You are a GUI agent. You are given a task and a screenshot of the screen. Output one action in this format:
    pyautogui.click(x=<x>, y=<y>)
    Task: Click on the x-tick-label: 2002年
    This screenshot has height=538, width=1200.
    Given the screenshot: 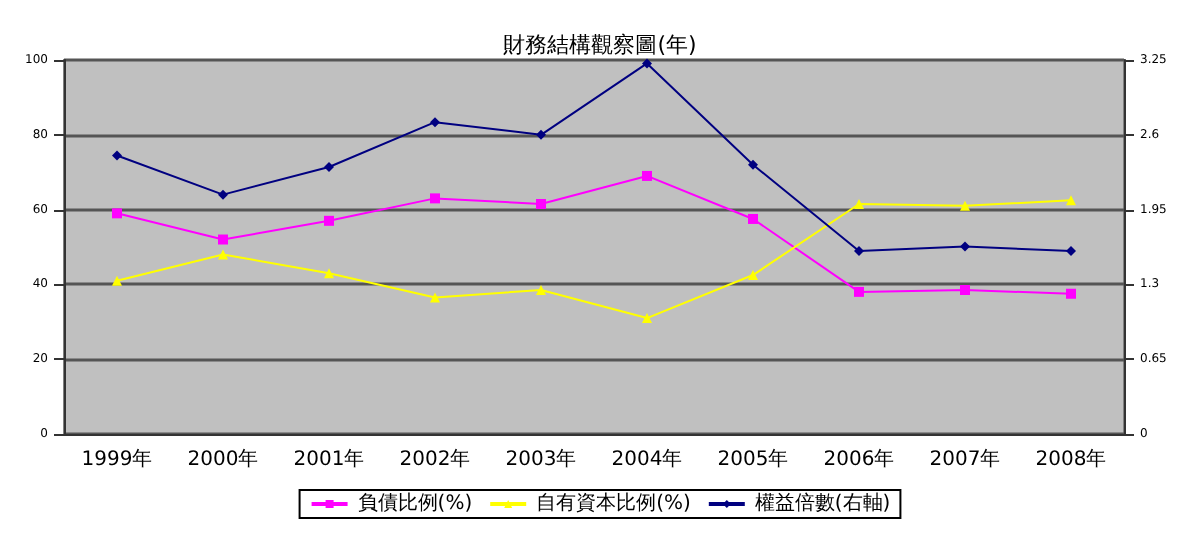 What is the action you would take?
    pyautogui.click(x=435, y=459)
    